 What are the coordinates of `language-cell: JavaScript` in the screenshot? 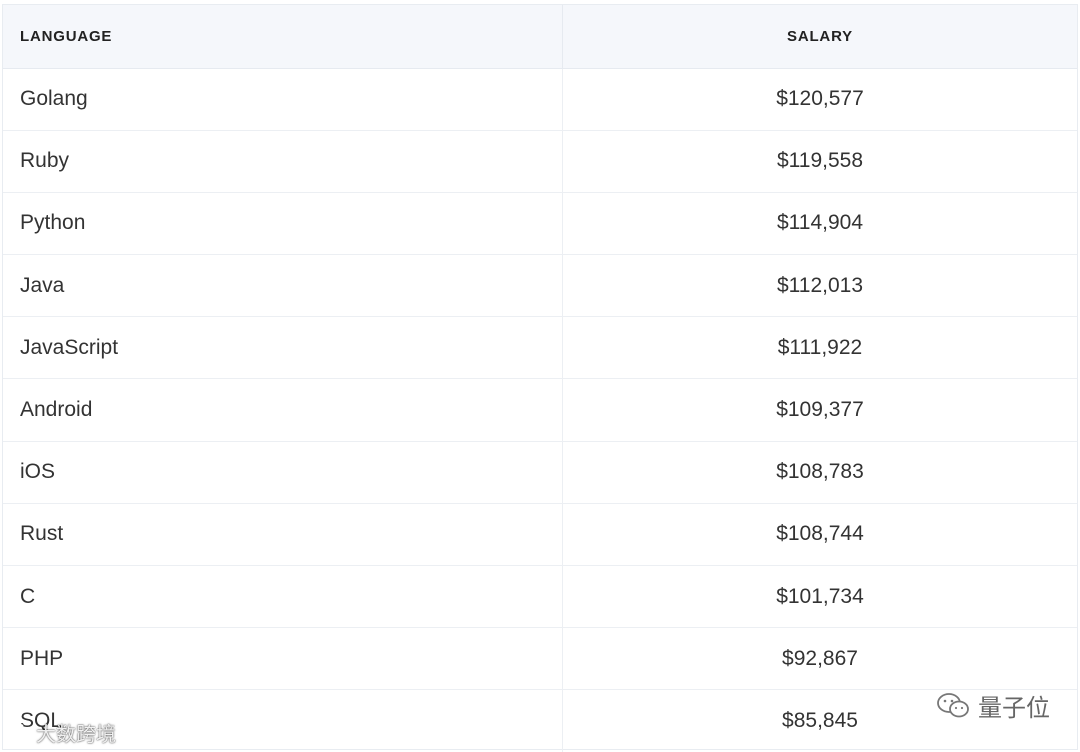 It's located at (283, 348).